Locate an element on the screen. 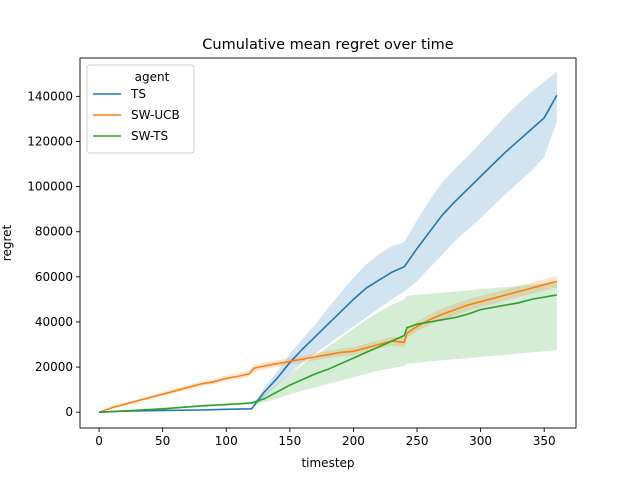 The image size is (640, 480). x-tick-label: 300 is located at coordinates (480, 441).